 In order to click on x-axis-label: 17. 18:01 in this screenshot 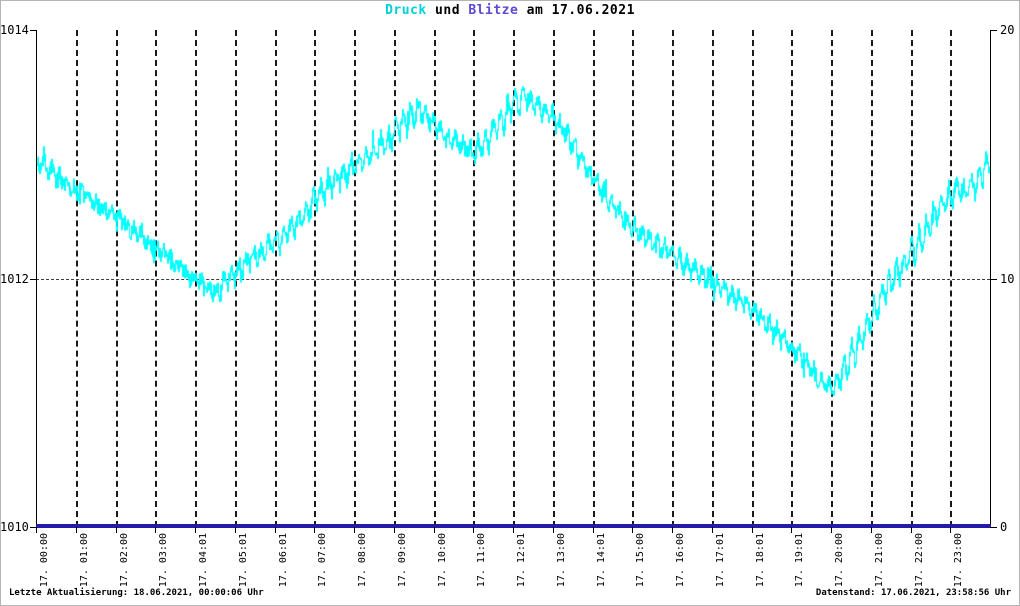, I will do `click(760, 560)`.